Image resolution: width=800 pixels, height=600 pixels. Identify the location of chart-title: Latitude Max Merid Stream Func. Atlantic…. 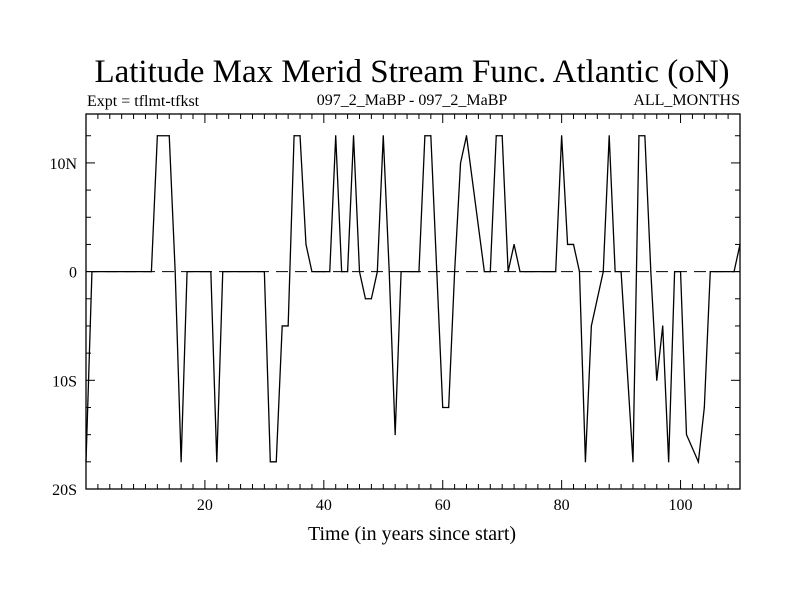
(411, 72).